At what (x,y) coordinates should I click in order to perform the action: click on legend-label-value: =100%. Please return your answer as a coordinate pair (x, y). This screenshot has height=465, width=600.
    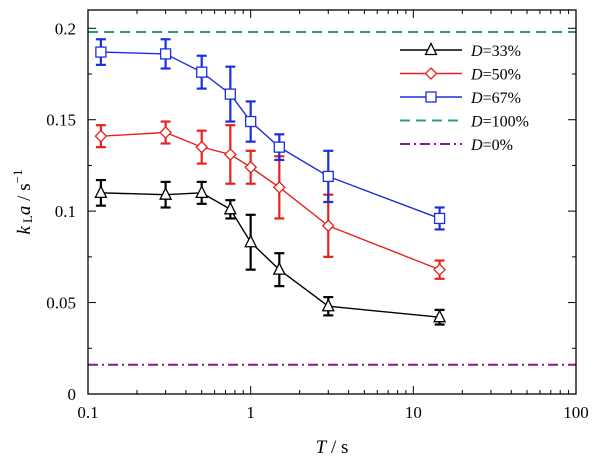
    Looking at the image, I should click on (506, 122).